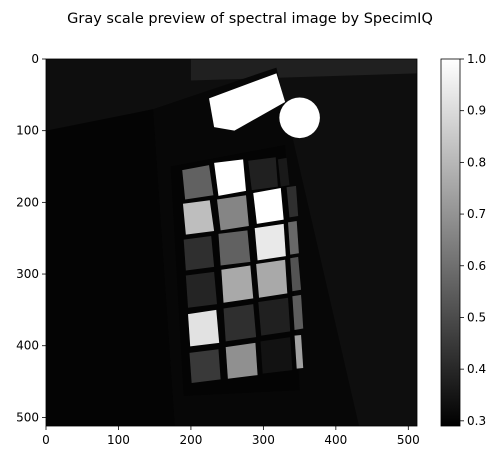  What do you see at coordinates (237, 284) in the screenshot?
I see `patch-r3-c1` at bounding box center [237, 284].